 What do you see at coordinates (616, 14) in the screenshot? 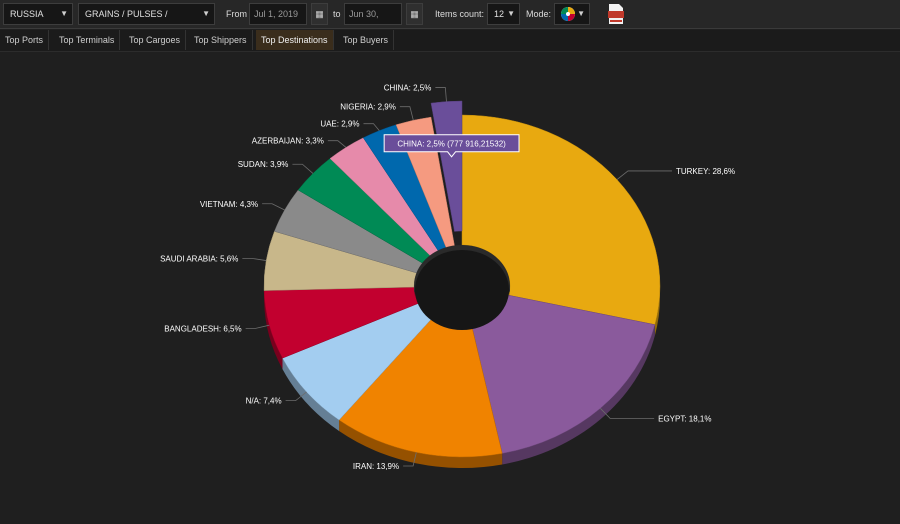
I see `excel-export-icon` at bounding box center [616, 14].